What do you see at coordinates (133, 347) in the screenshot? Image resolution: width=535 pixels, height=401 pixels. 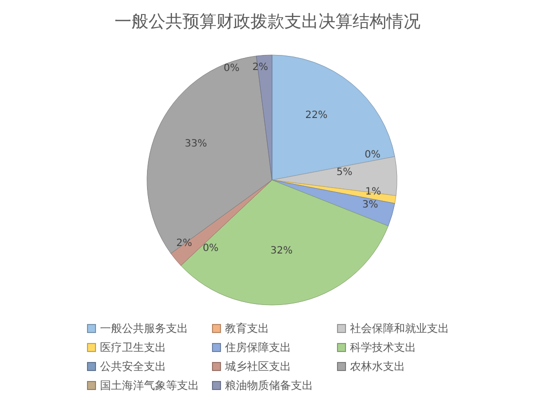 I see `legend-label: 医疗卫生支出` at bounding box center [133, 347].